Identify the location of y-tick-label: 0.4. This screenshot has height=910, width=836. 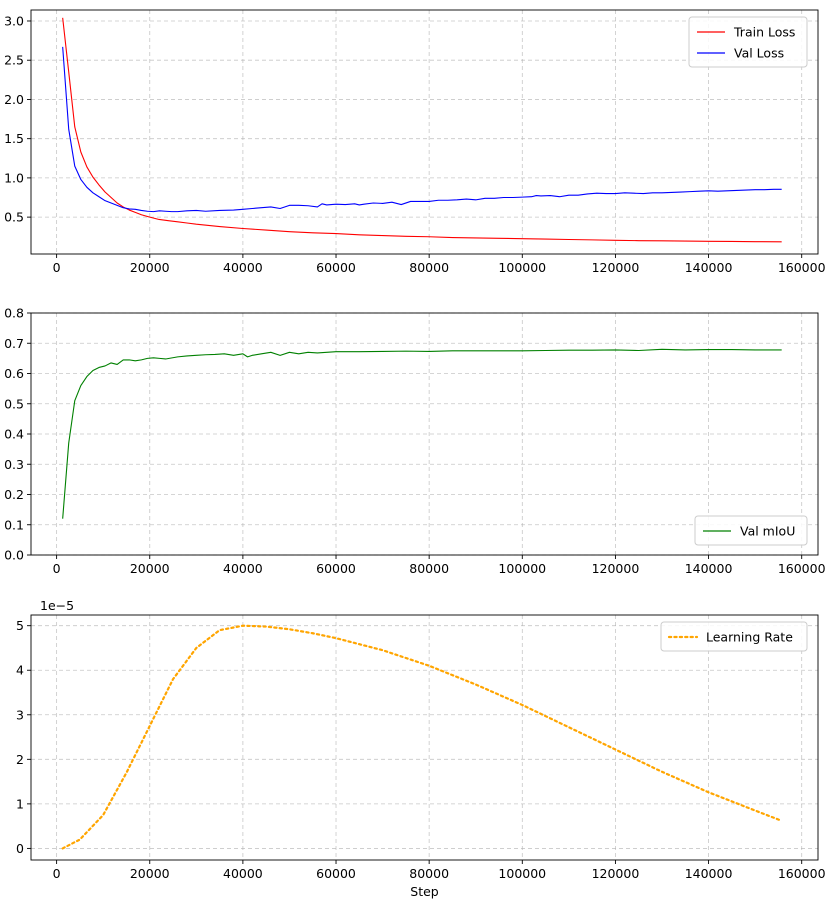
(14, 434).